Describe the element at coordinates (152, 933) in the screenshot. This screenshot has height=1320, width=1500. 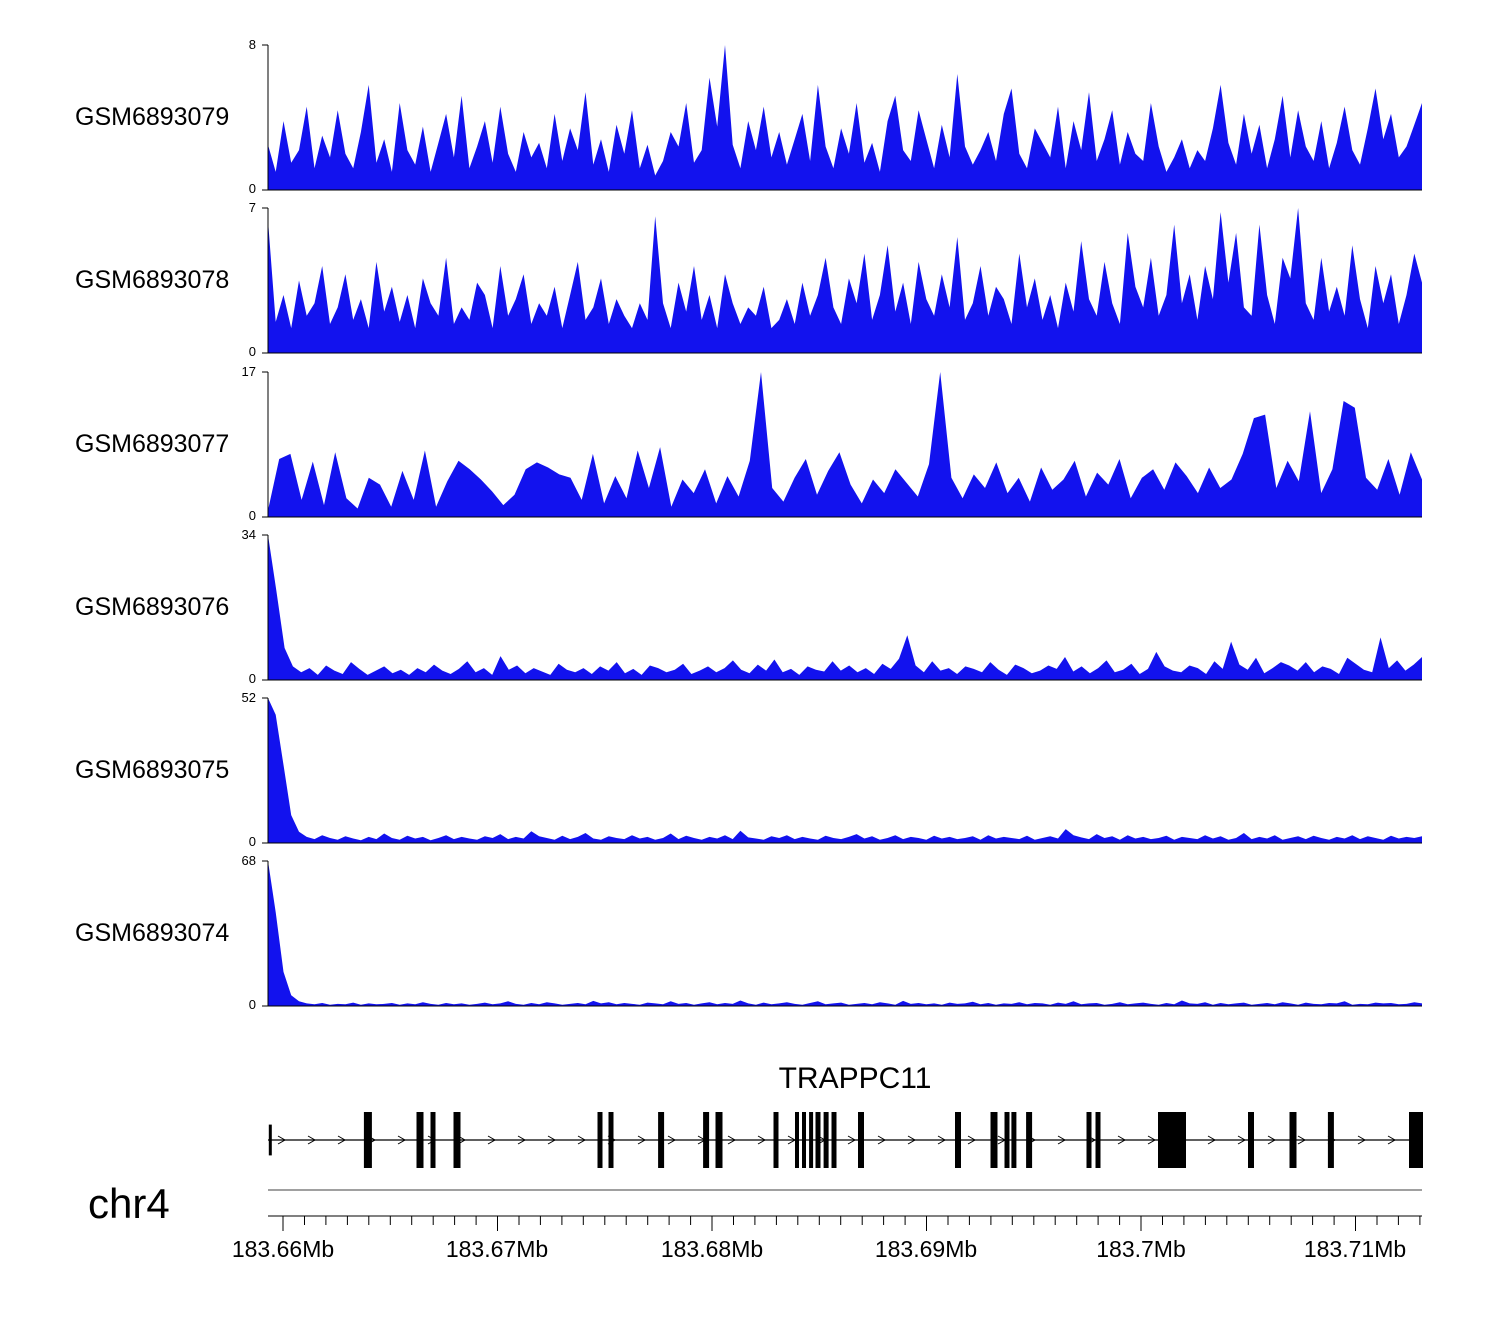
I see `track-label: GSM6893074` at that location.